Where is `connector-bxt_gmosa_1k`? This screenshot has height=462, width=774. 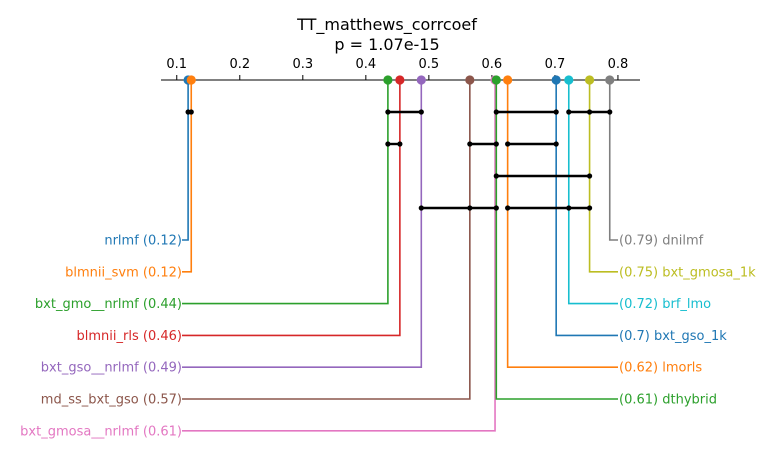 connector-bxt_gmosa_1k is located at coordinates (603, 176).